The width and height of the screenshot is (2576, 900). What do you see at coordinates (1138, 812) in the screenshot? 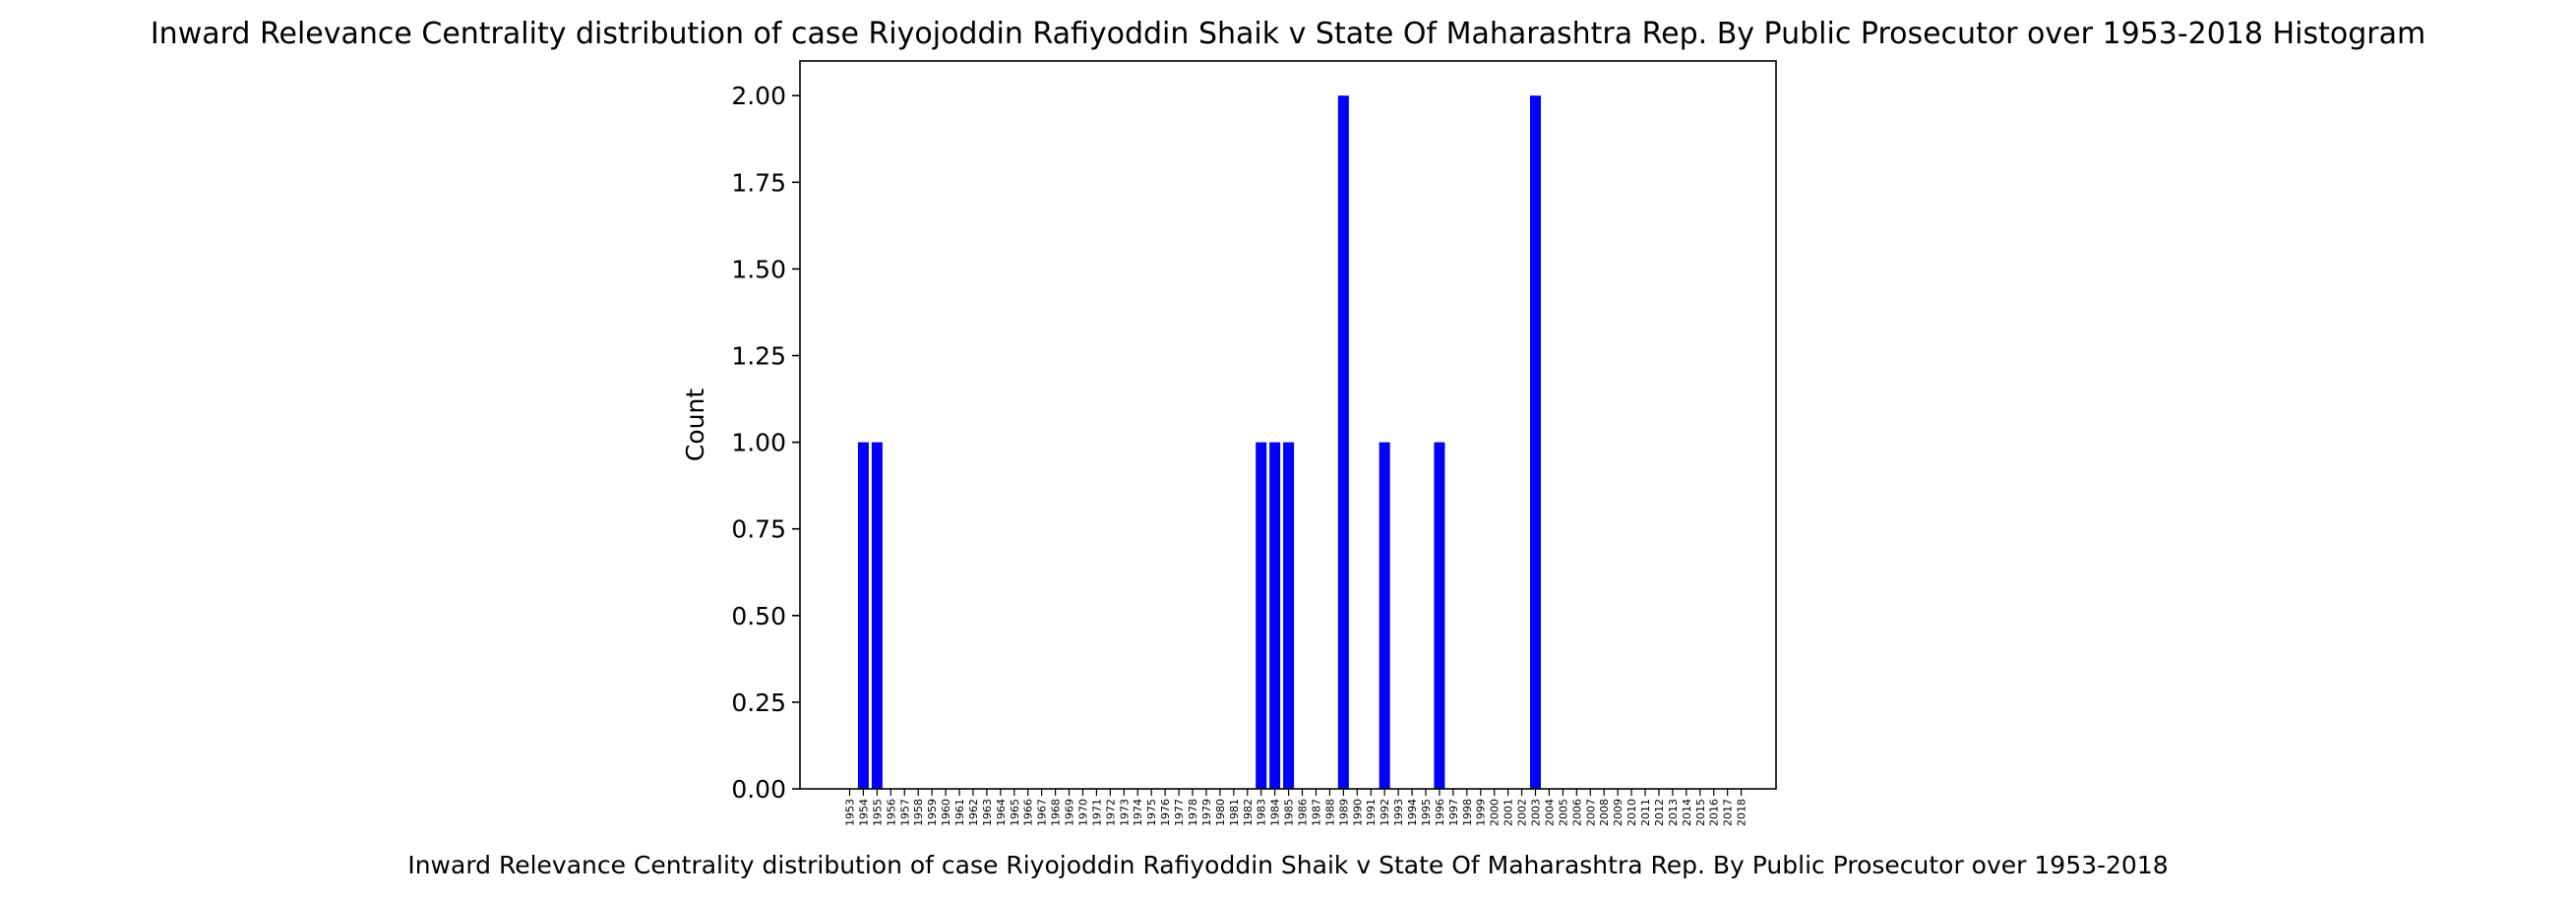
I see `x-tick-label: 1974` at bounding box center [1138, 812].